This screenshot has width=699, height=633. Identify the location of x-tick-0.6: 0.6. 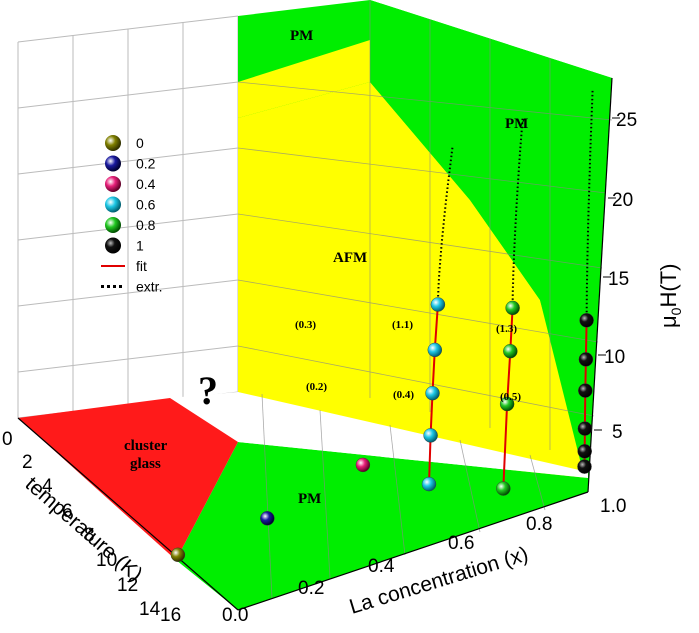
(461, 543).